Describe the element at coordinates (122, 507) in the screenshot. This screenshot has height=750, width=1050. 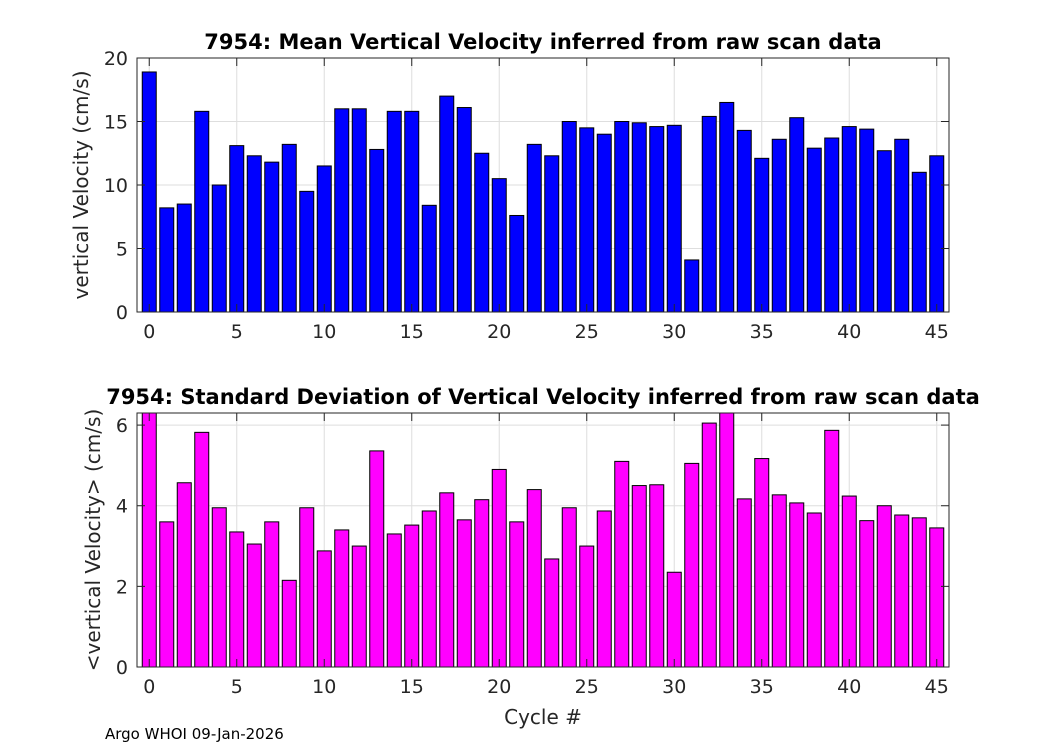
I see `y-tick-label: 4` at that location.